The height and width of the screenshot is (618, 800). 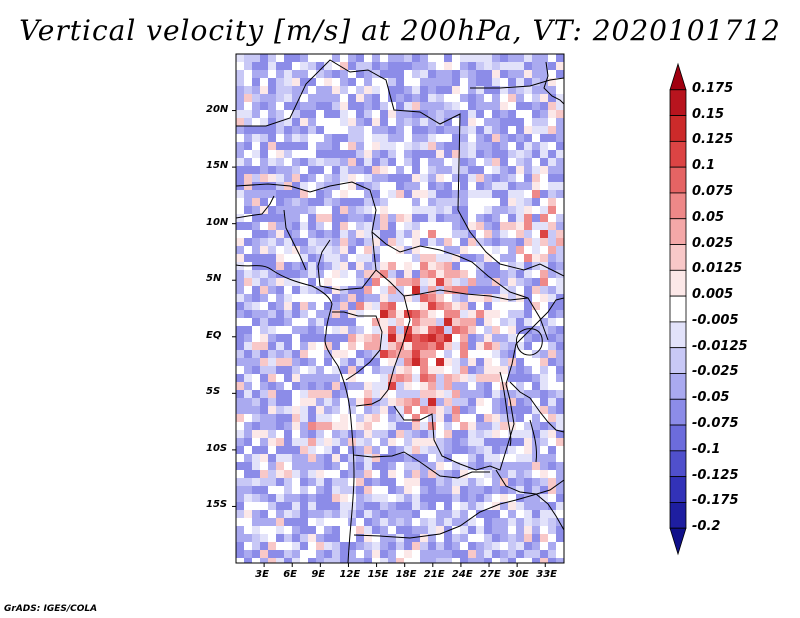 I want to click on lon-tick-label: 24E, so click(x=462, y=574).